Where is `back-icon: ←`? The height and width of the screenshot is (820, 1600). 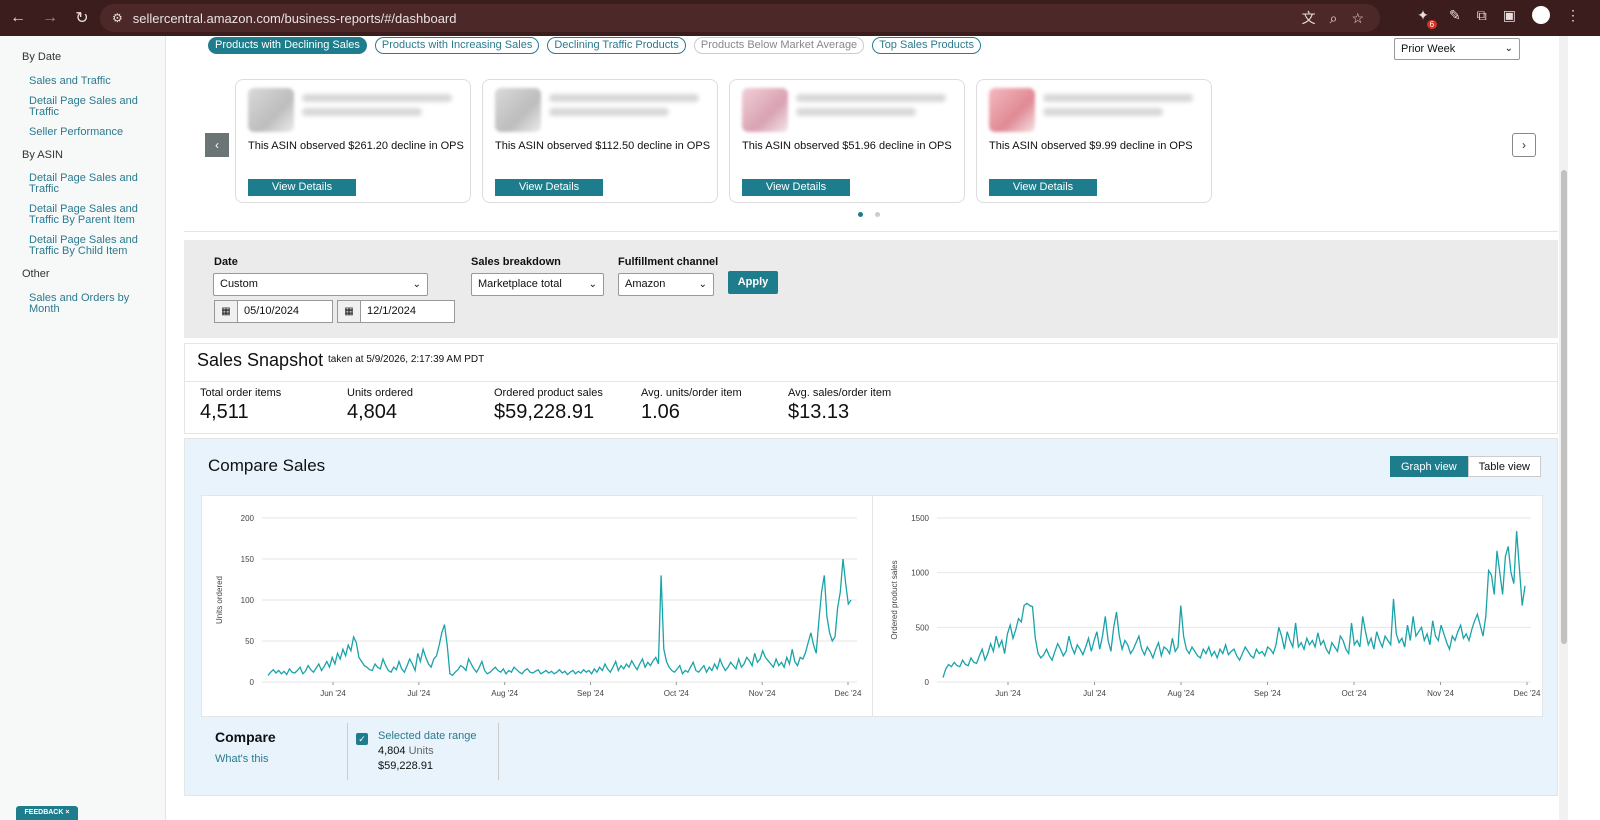 back-icon: ← is located at coordinates (18, 17).